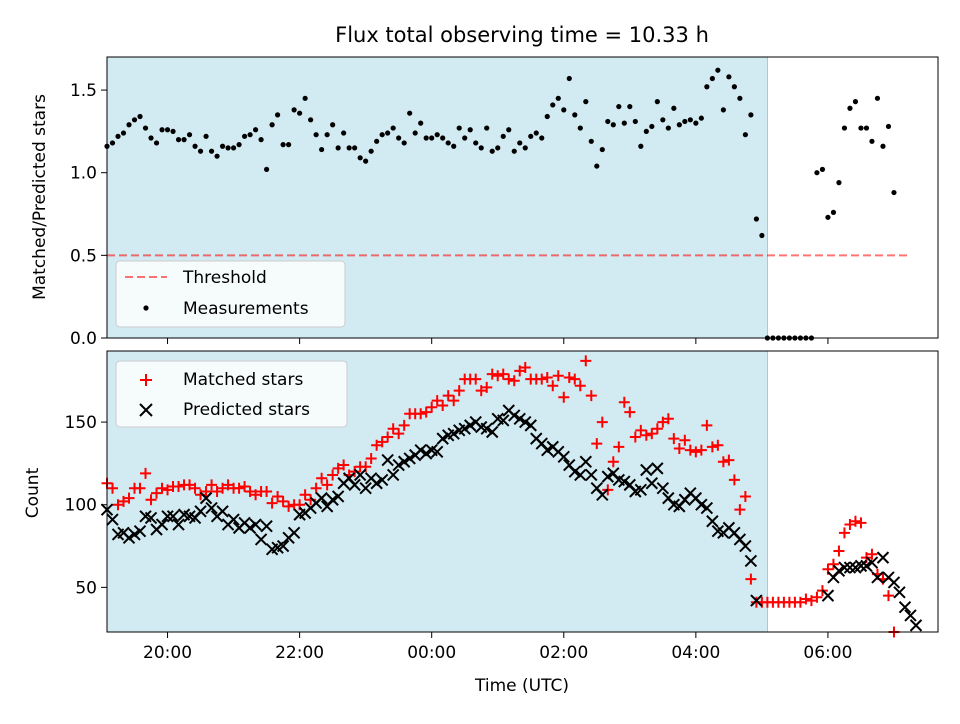 The image size is (960, 724). What do you see at coordinates (230, 294) in the screenshot?
I see `ratio-legend-box` at bounding box center [230, 294].